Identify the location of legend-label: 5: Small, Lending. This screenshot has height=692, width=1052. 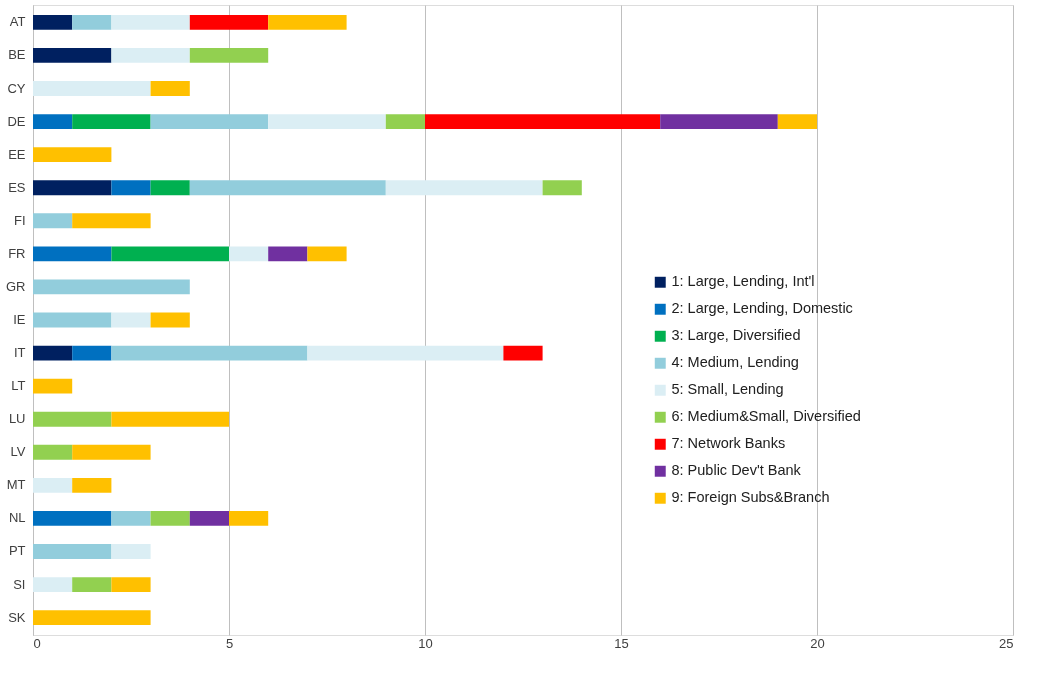
(727, 389).